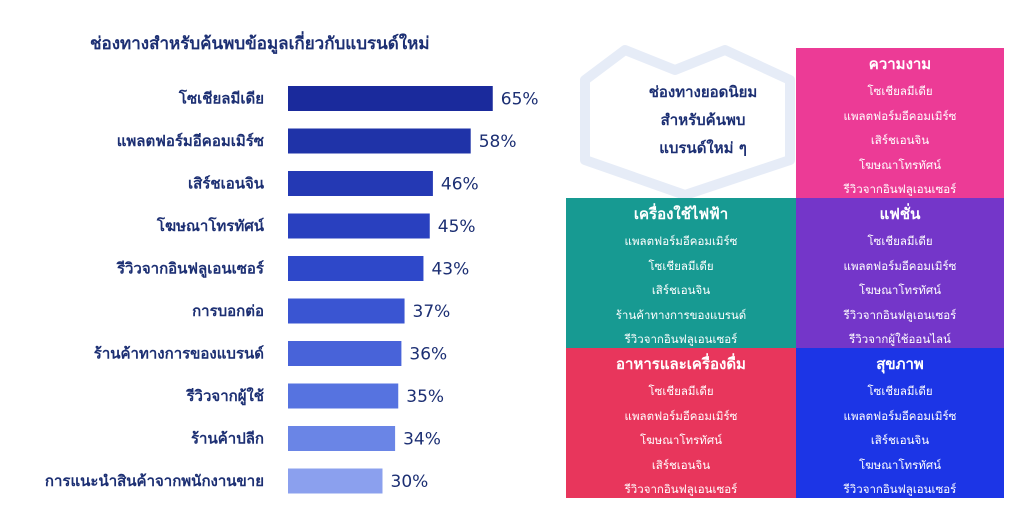 The height and width of the screenshot is (519, 1024). I want to click on value-label: 46%, so click(460, 185).